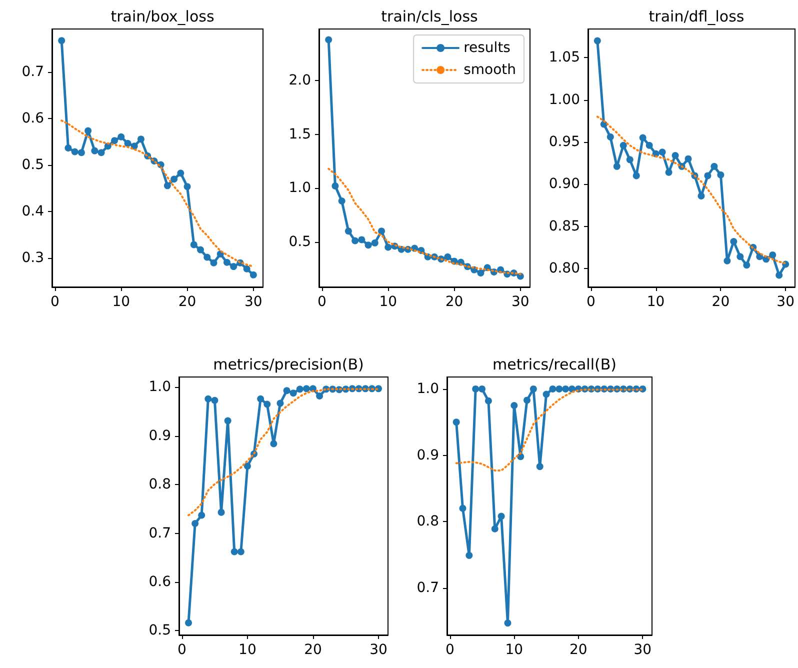  What do you see at coordinates (696, 17) in the screenshot?
I see `chart-title: train/dfl_loss` at bounding box center [696, 17].